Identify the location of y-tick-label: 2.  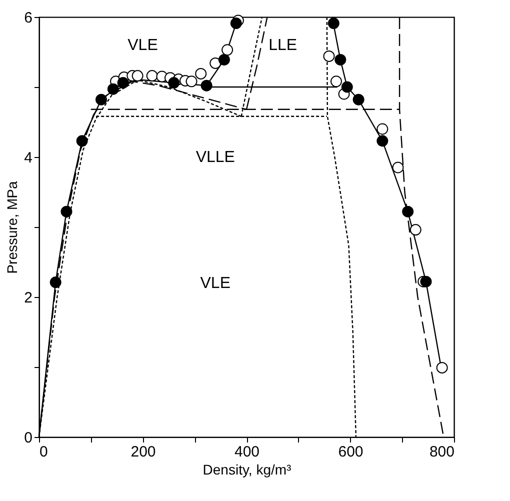
(28, 298).